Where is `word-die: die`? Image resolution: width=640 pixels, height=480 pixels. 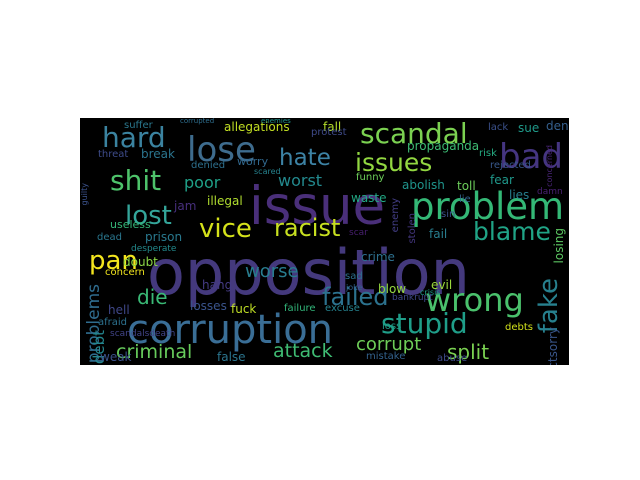
word-die: die is located at coordinates (152, 297).